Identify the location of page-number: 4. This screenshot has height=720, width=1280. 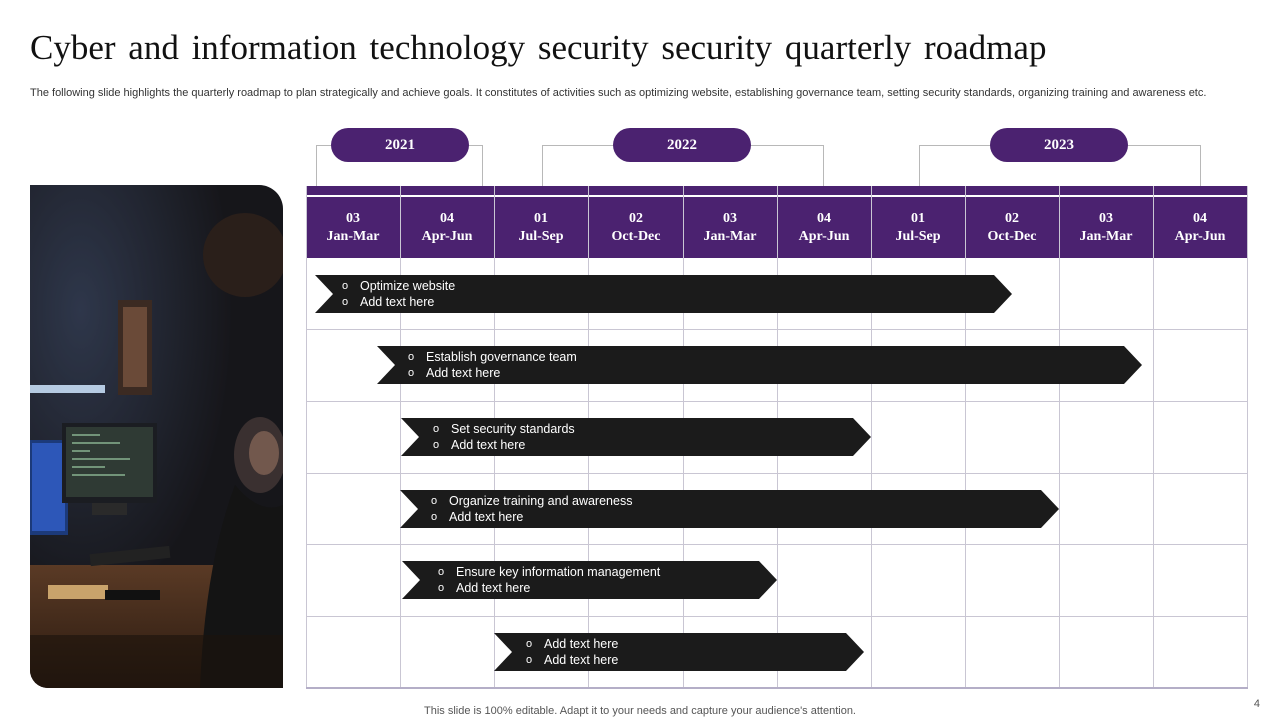
(1256, 704).